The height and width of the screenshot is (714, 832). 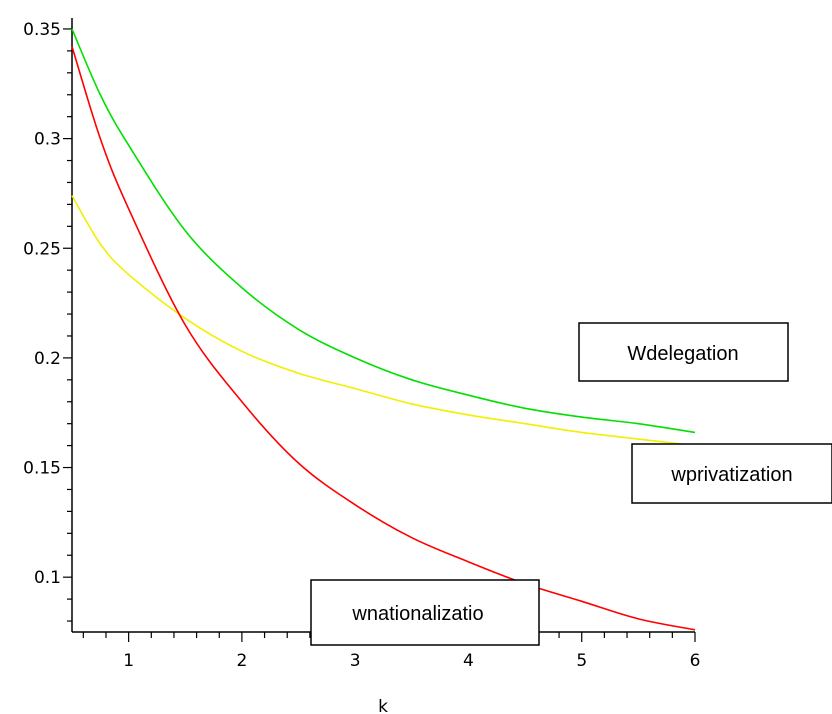 What do you see at coordinates (383, 705) in the screenshot?
I see `x-axis-label: k` at bounding box center [383, 705].